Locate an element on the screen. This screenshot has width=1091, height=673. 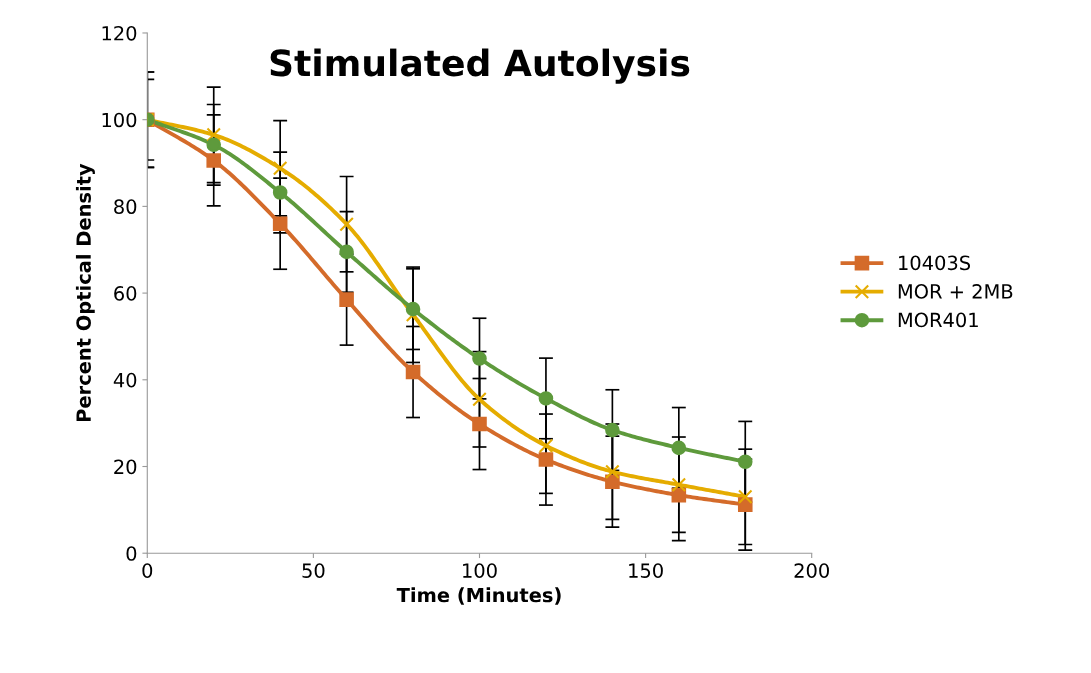
legend-label: 10403S is located at coordinates (935, 263).